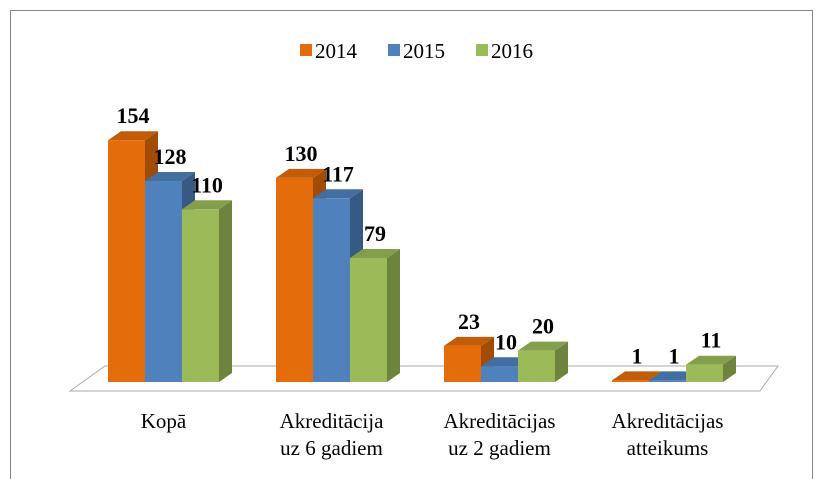  I want to click on data-label: 154, so click(133, 115).